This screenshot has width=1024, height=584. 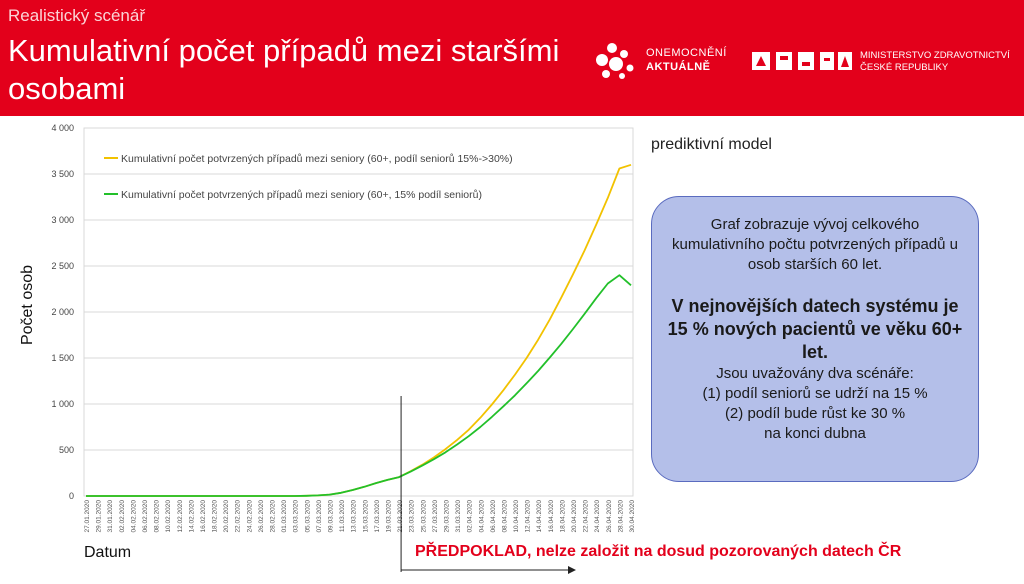 I want to click on x-tick-label: 15.03.2020, so click(x=365, y=516).